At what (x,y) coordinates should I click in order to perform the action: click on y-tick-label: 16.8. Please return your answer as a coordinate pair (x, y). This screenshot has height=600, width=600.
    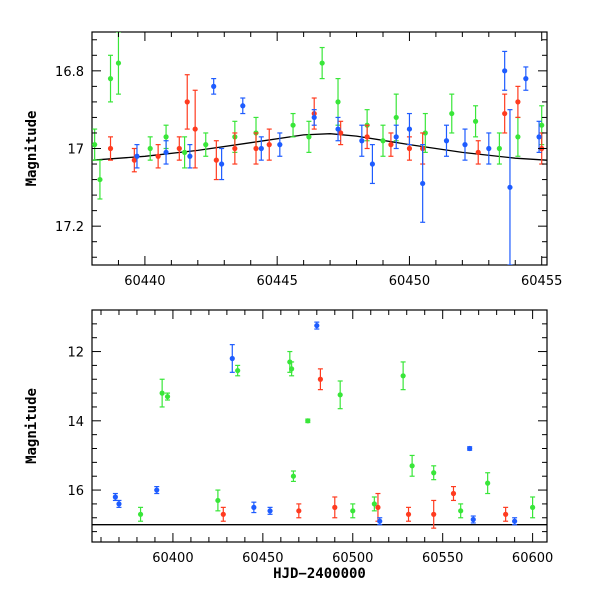
    Looking at the image, I should click on (69, 72).